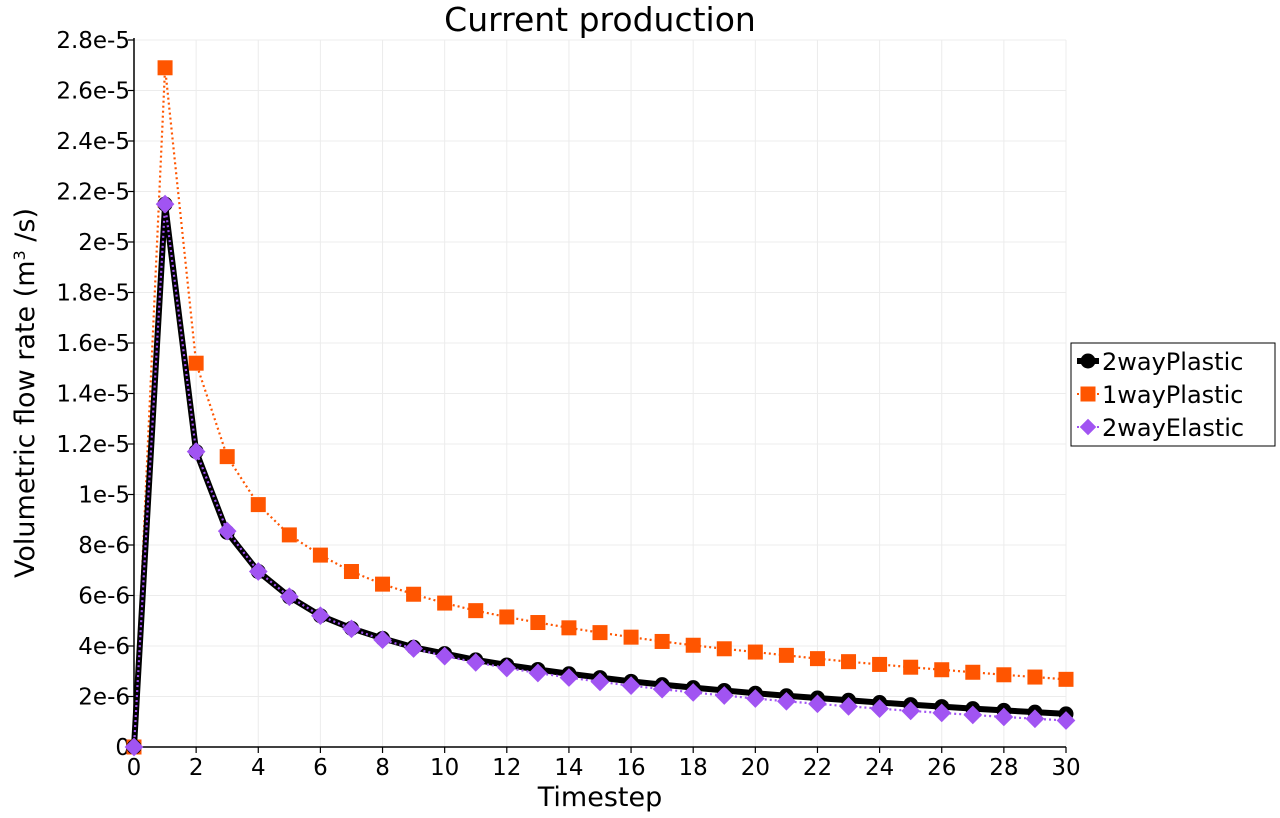 Image resolution: width=1280 pixels, height=818 pixels. Describe the element at coordinates (1173, 428) in the screenshot. I see `legend-label-2wayElastic: 2wayElastic` at that location.